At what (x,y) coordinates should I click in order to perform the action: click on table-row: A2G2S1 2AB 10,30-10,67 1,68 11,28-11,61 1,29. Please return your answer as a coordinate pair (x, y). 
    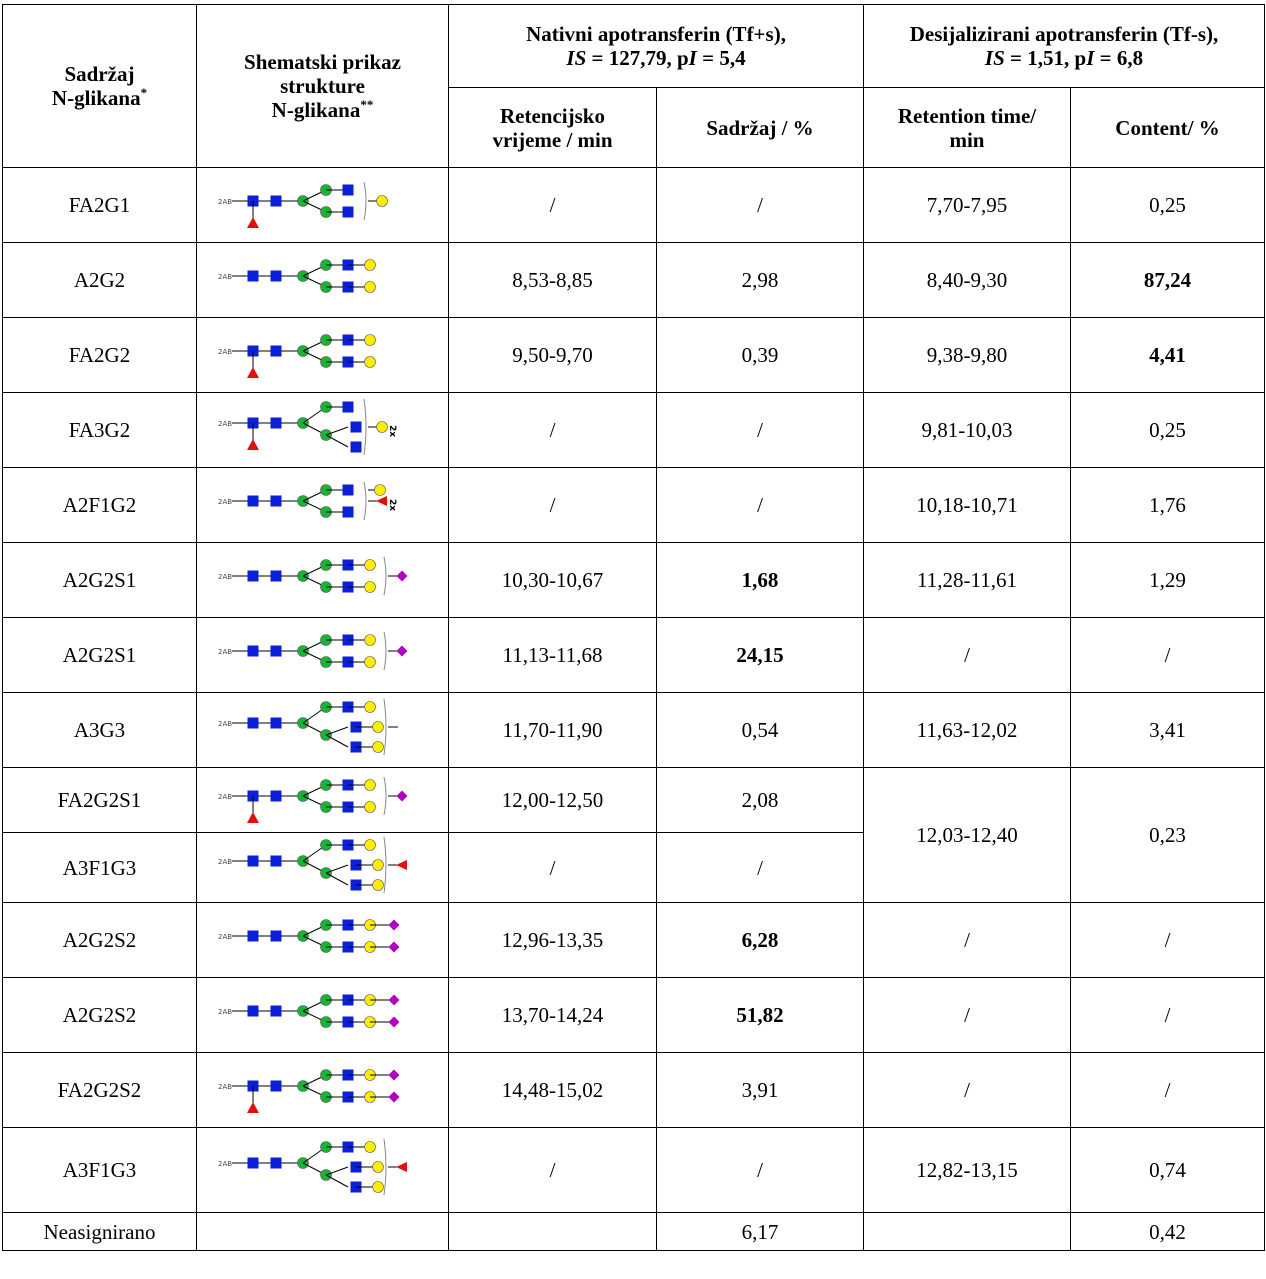
    Looking at the image, I should click on (634, 580).